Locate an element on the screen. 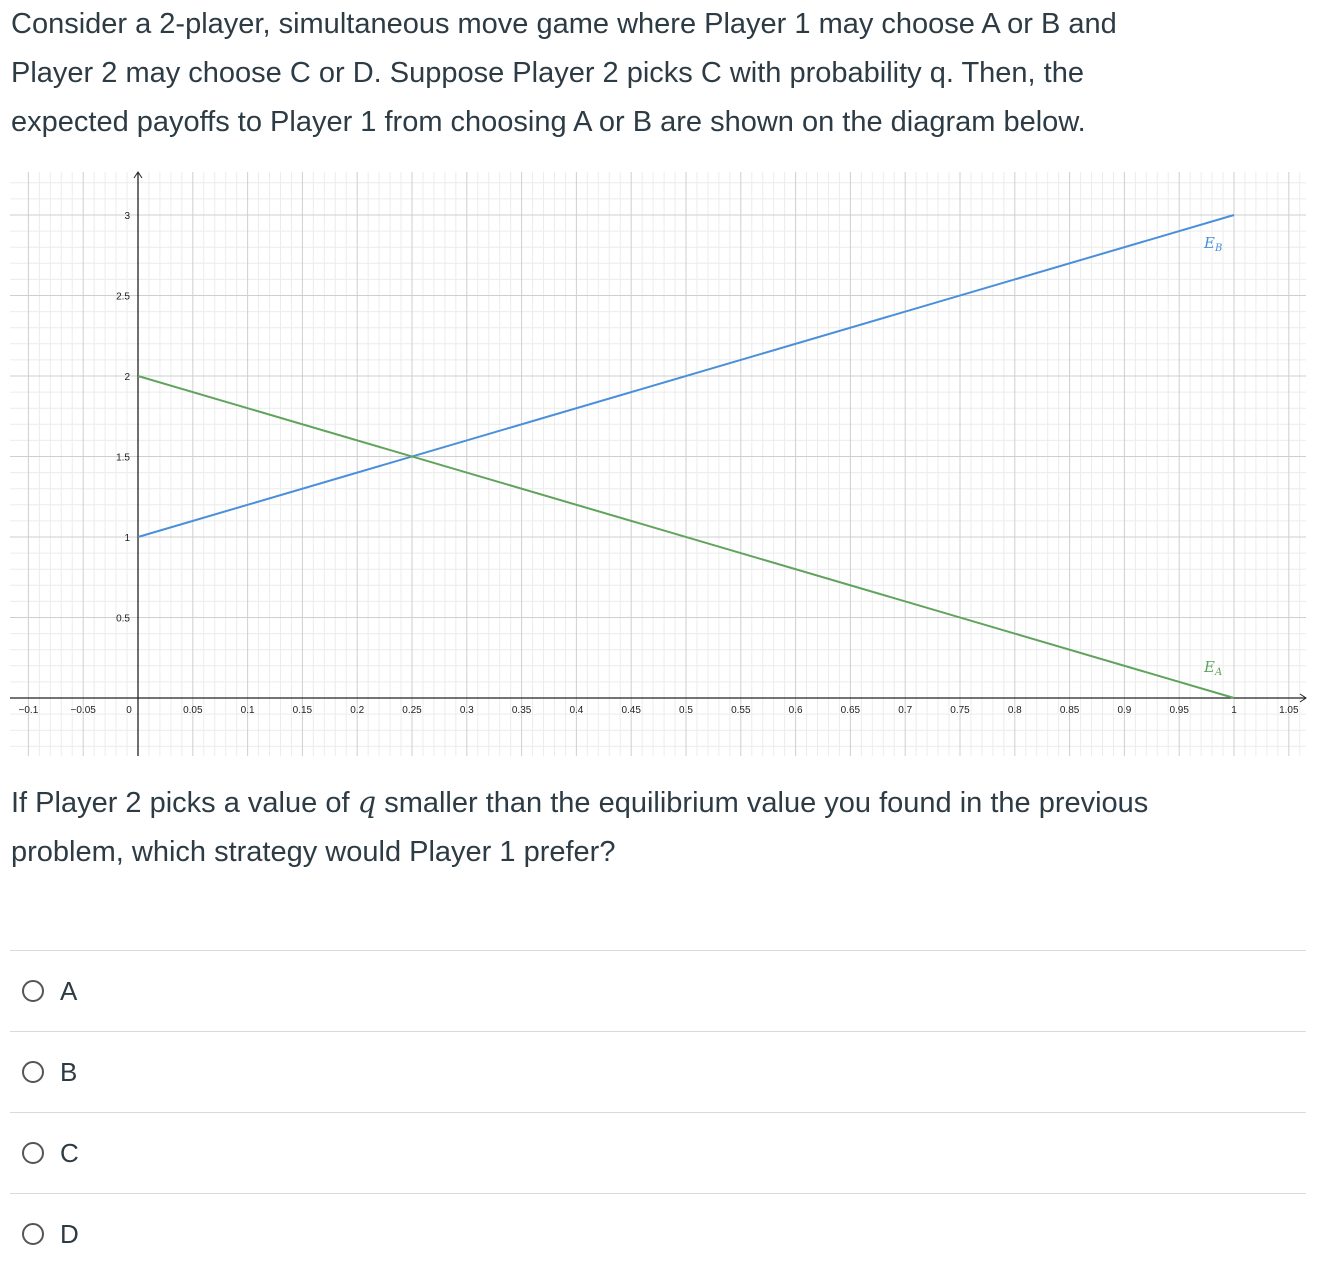 The width and height of the screenshot is (1318, 1281). x-tick-label: 0.25 is located at coordinates (412, 710).